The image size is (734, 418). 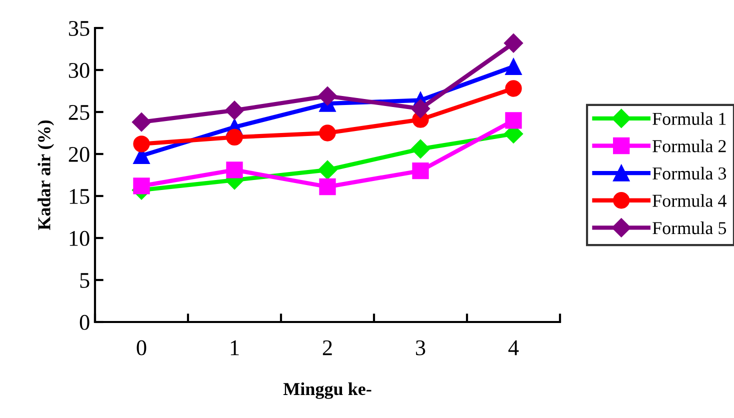 I want to click on x-tick-label: 0, so click(x=141, y=348).